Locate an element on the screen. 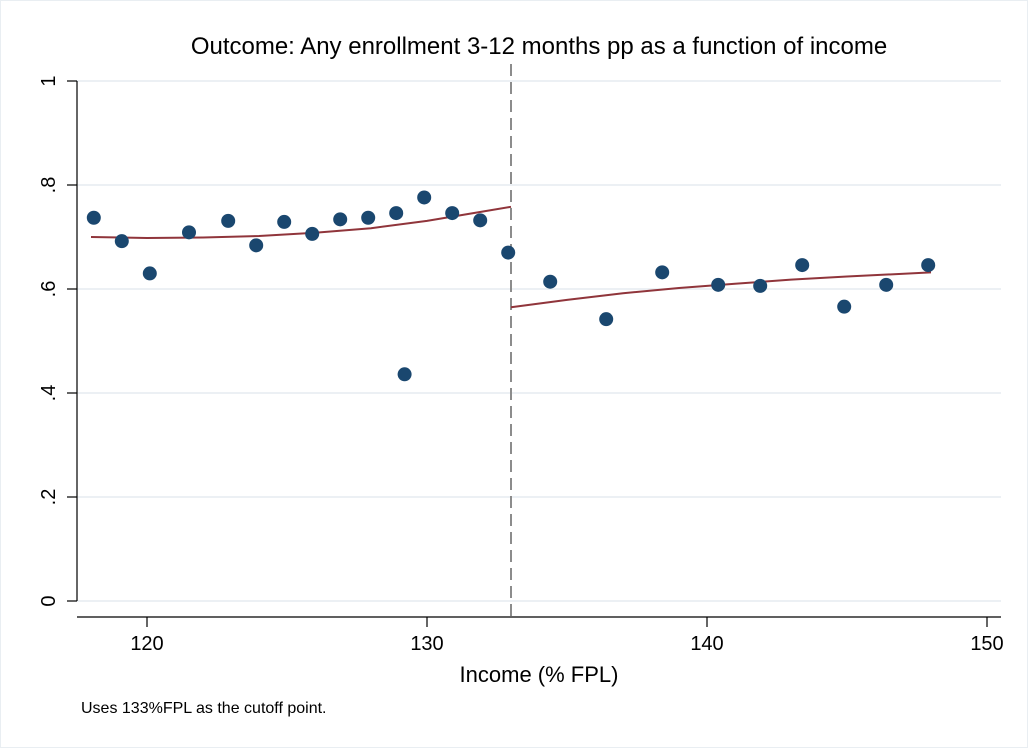 The image size is (1028, 749). y-tick-label: .2 is located at coordinates (49, 497).